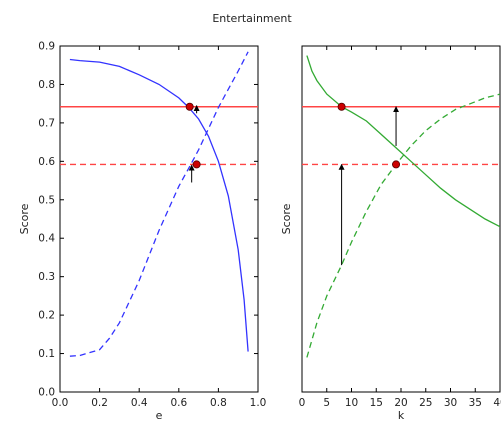 The image size is (501, 423). I want to click on figure-title: Entertainment, so click(252, 18).